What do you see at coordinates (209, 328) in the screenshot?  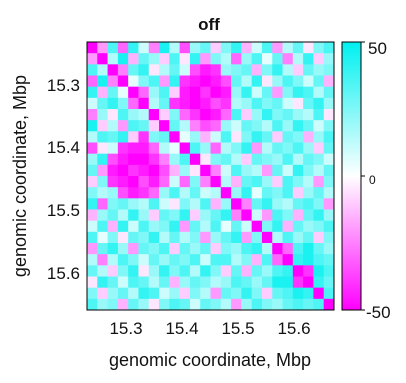 I see `x-axis-ticks: 15.3 15.4 15.5 15.6` at bounding box center [209, 328].